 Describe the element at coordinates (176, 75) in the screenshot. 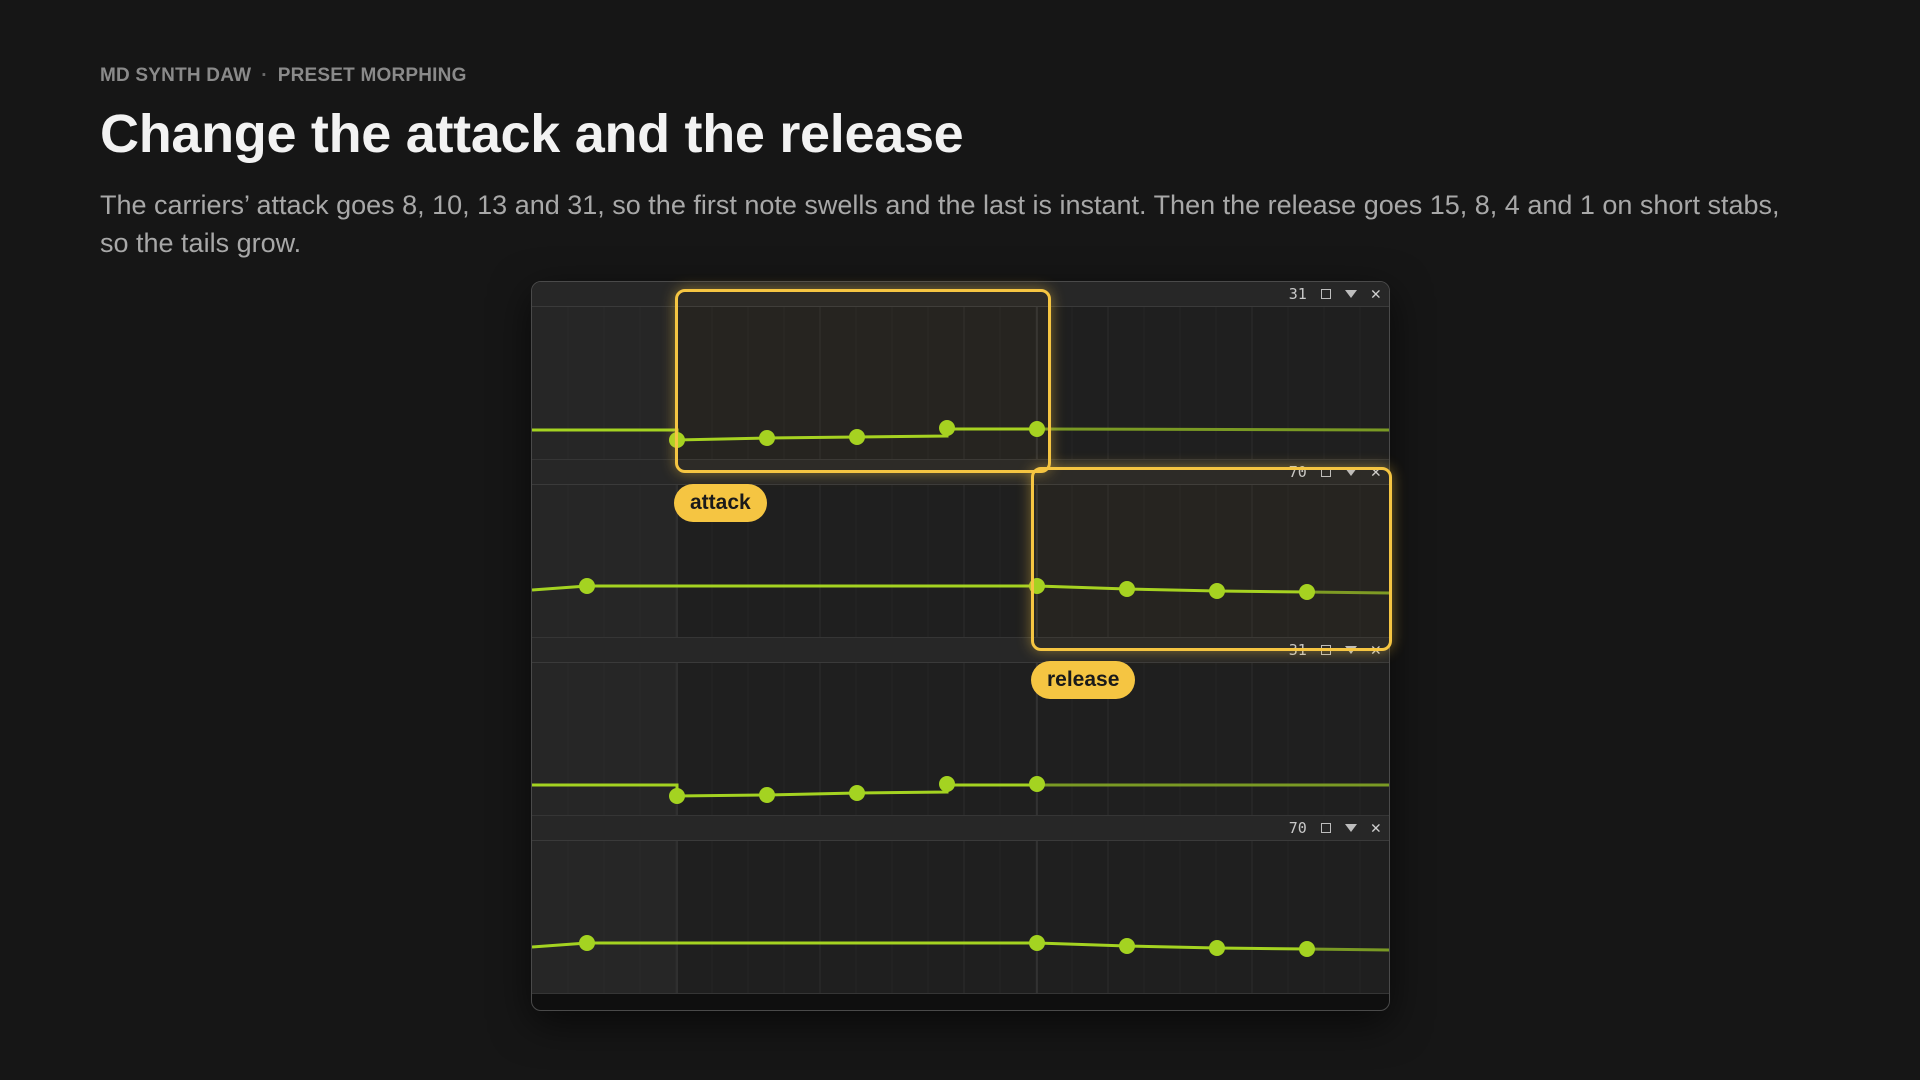

I see `breadcrumb-app: MD SYNTH DAW` at that location.